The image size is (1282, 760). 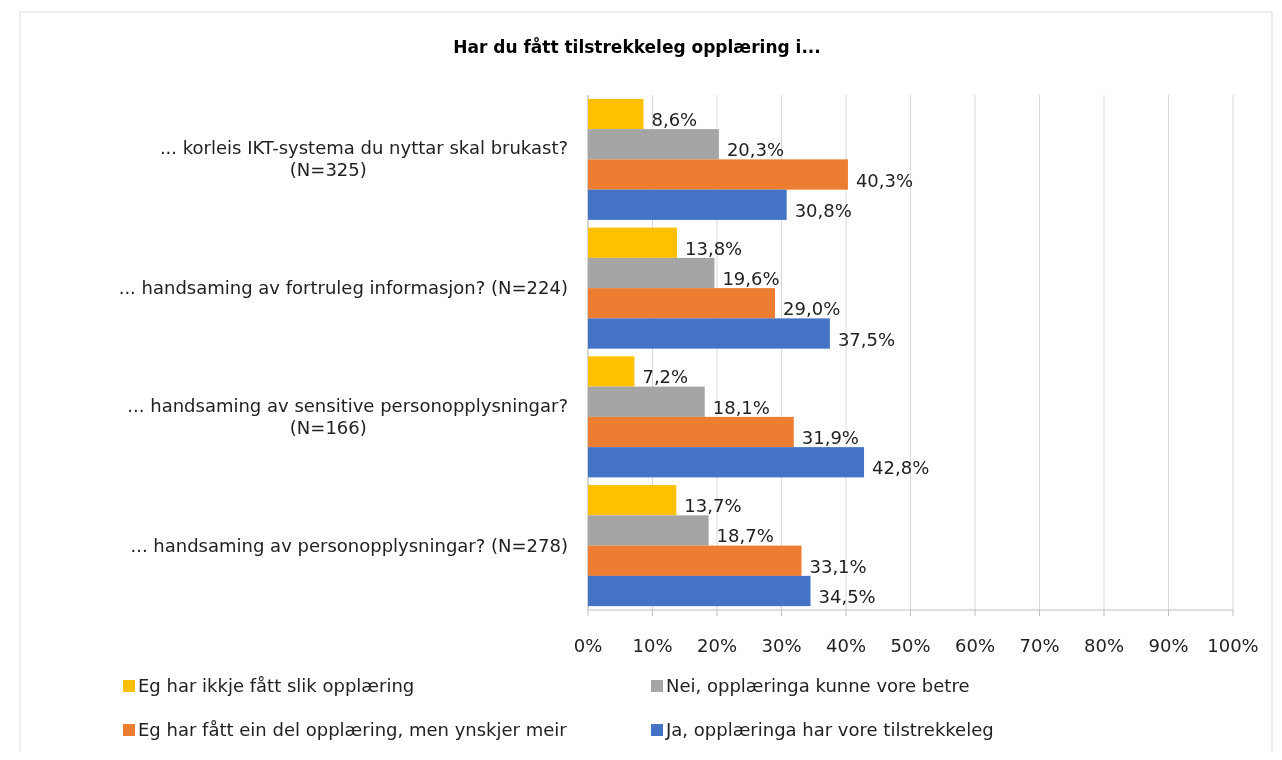 I want to click on x-tick-label: 10%, so click(x=652, y=645).